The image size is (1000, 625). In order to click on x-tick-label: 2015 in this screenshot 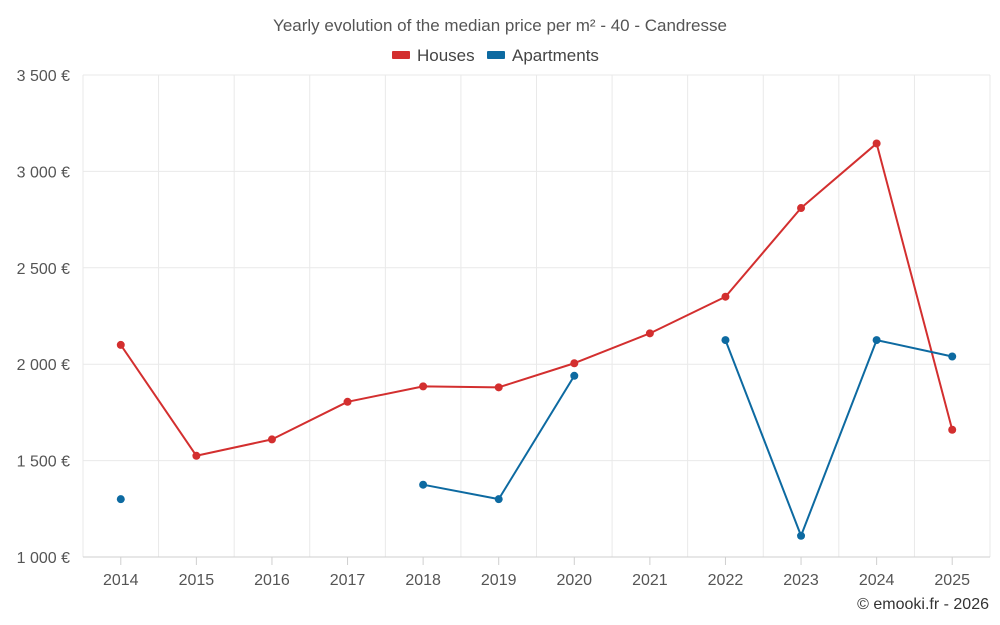, I will do `click(197, 580)`.